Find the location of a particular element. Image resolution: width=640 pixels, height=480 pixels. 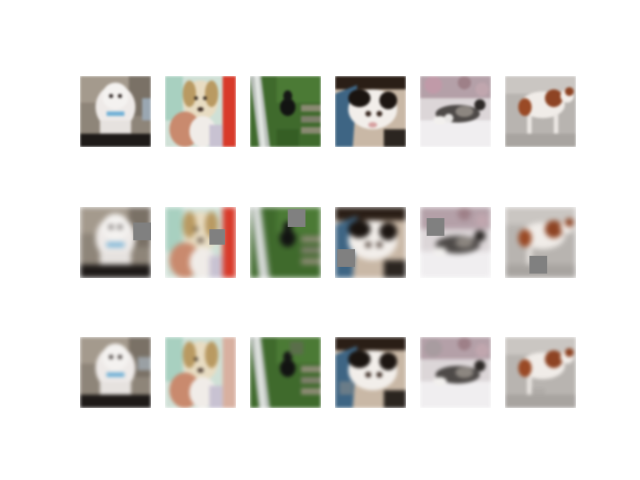

retriever-masked-image is located at coordinates (200, 242).